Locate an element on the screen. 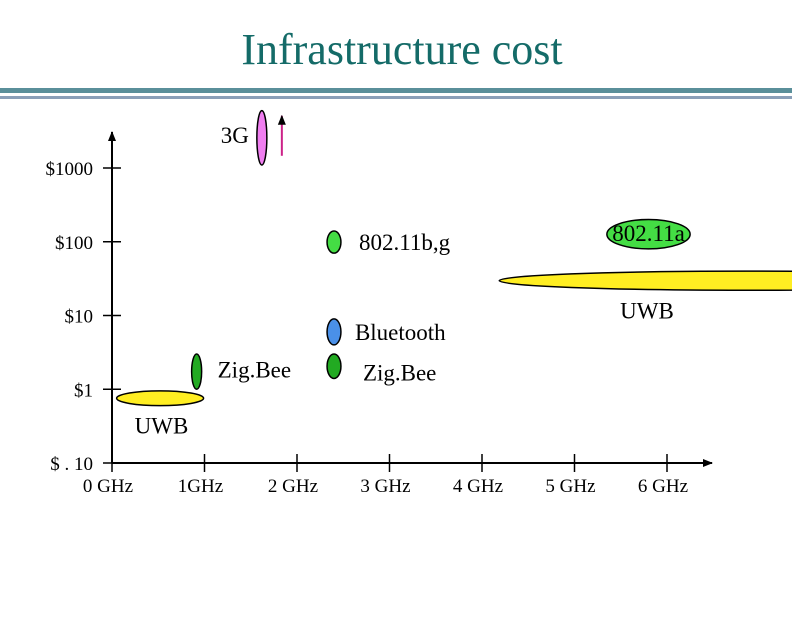  tech-label-wifi-bg: 802.11b,g is located at coordinates (405, 242).